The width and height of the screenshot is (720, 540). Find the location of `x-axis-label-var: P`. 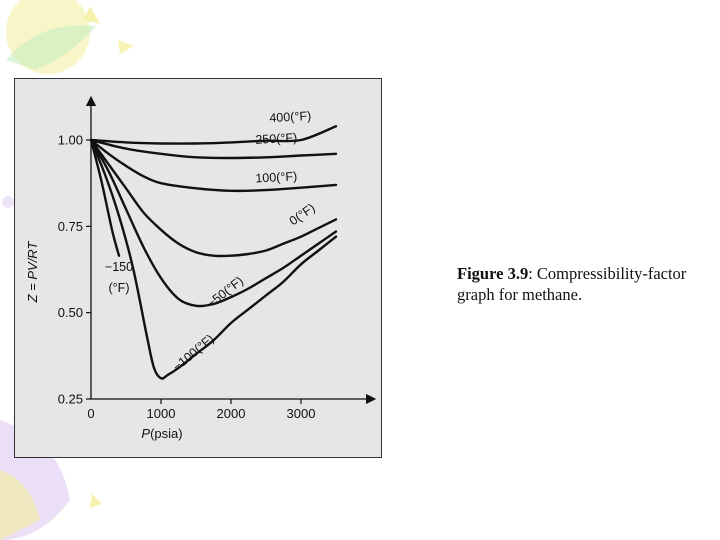

x-axis-label-var: P is located at coordinates (145, 433).